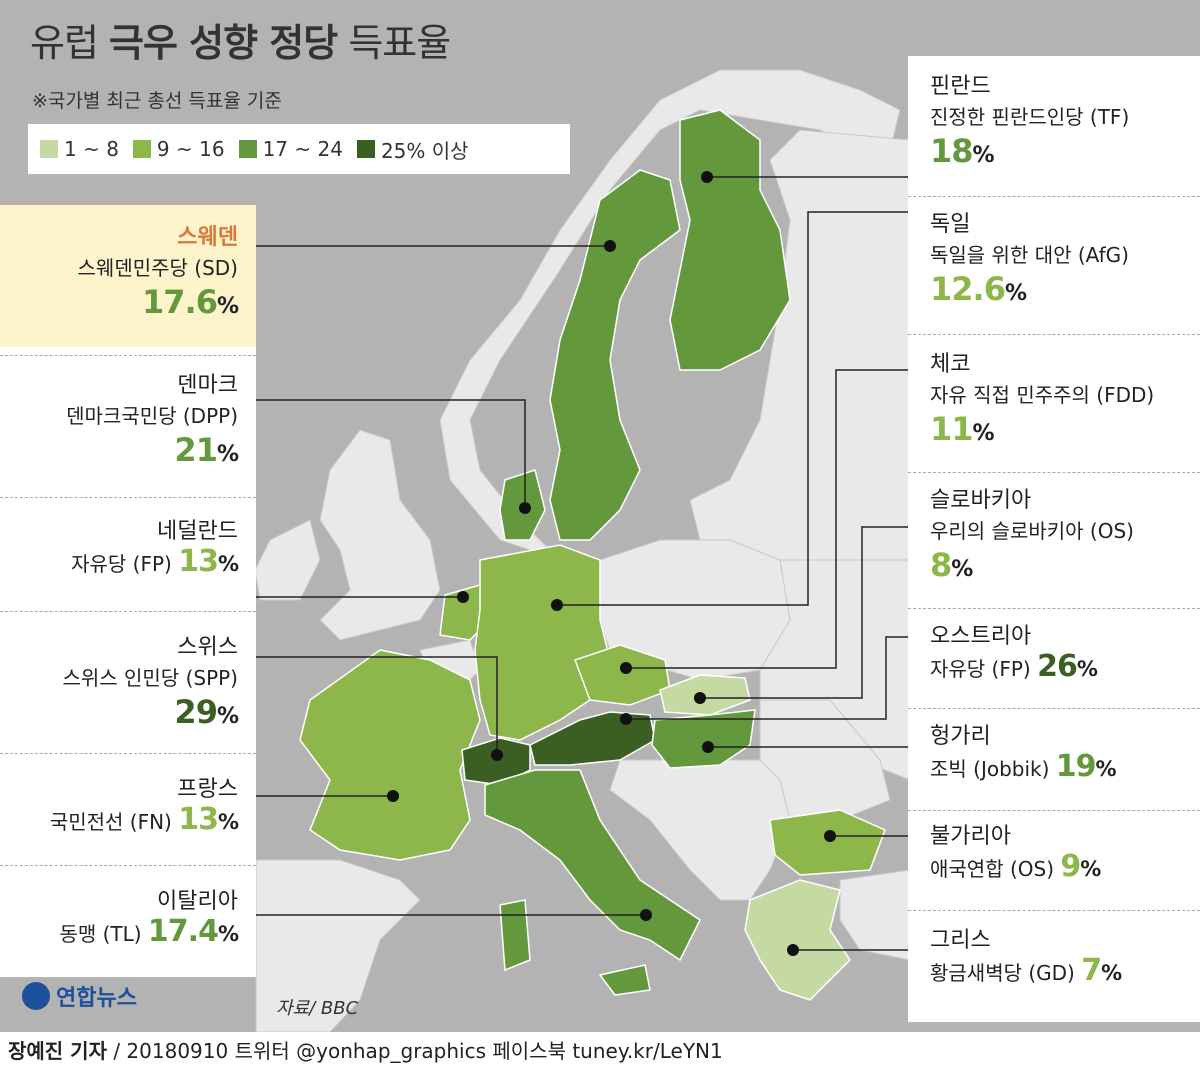 The width and height of the screenshot is (1200, 1070). I want to click on legend-item-2: 9 ~ 16, so click(178, 149).